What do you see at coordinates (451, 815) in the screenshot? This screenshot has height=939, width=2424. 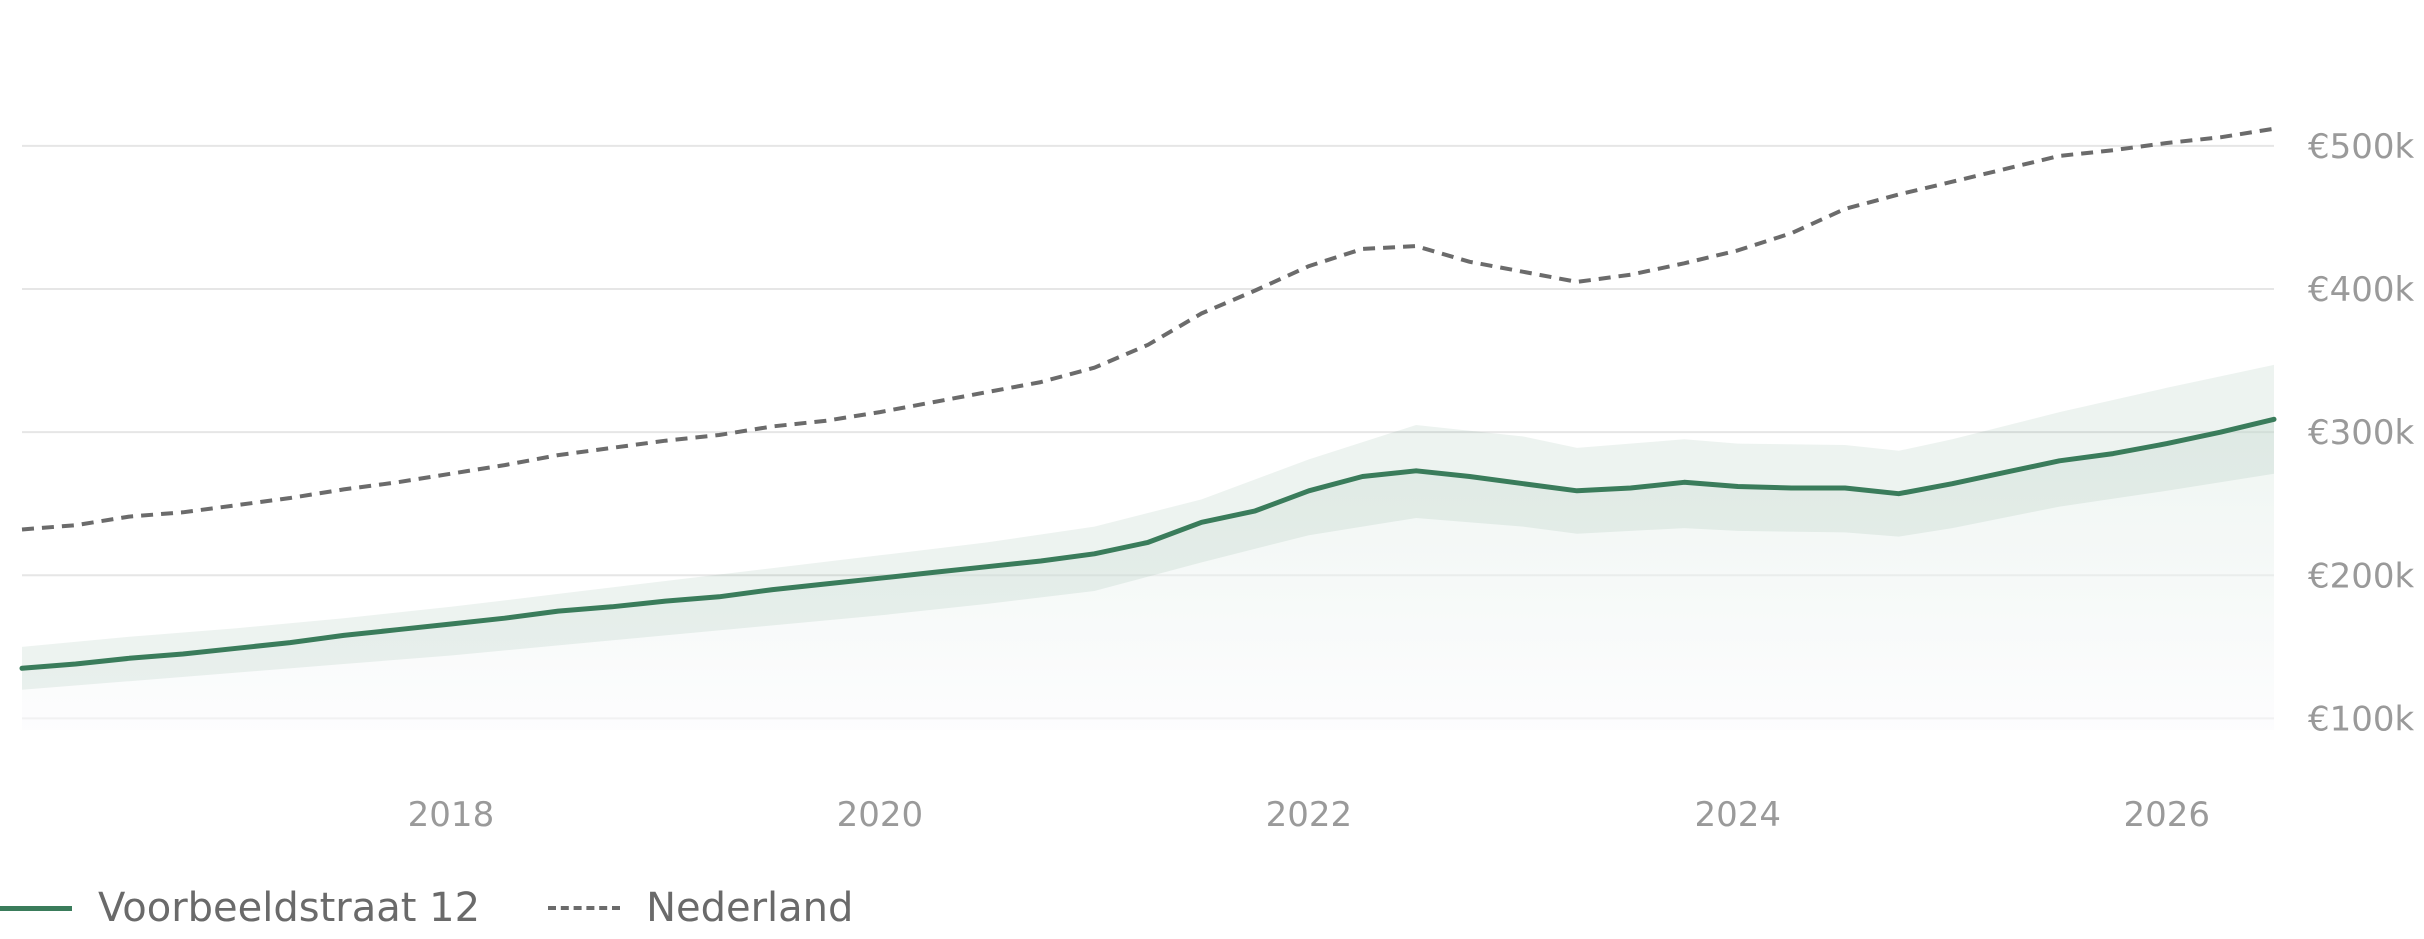 I see `x-tick-label: 2018` at bounding box center [451, 815].